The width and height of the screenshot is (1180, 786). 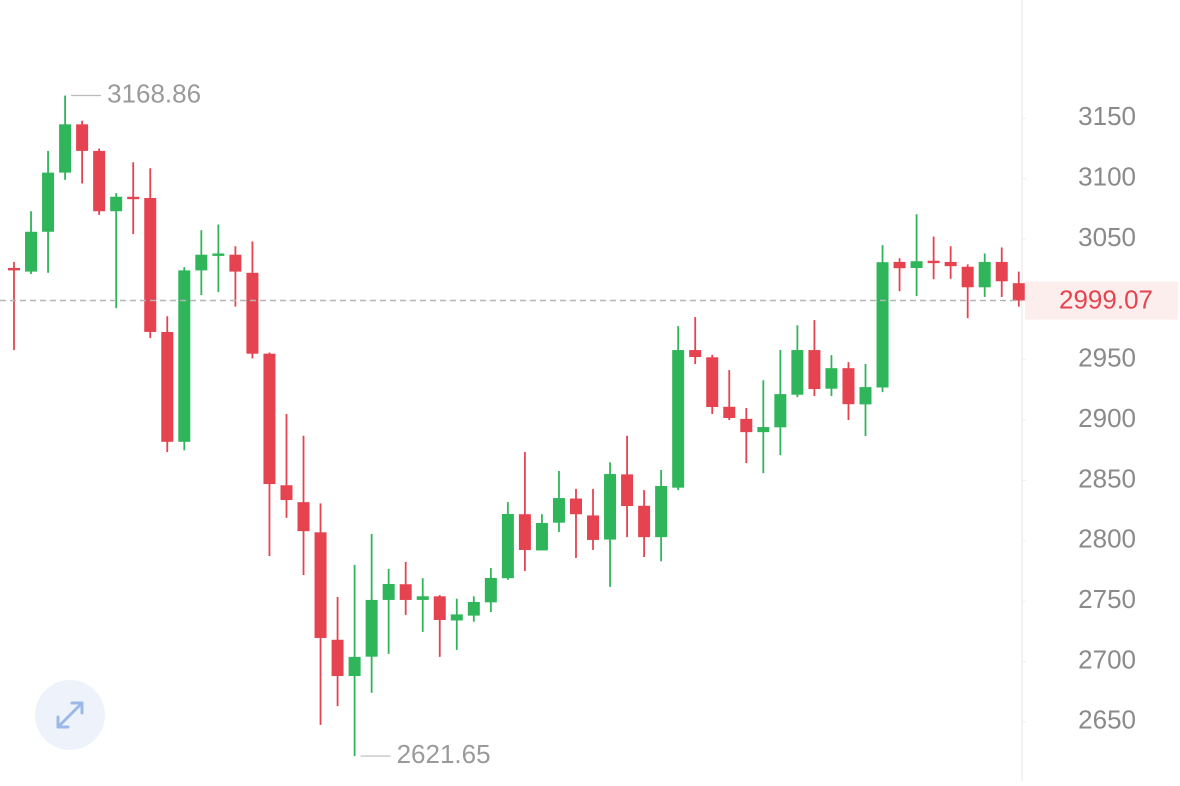 What do you see at coordinates (154, 93) in the screenshot?
I see `high-label: 3168.86` at bounding box center [154, 93].